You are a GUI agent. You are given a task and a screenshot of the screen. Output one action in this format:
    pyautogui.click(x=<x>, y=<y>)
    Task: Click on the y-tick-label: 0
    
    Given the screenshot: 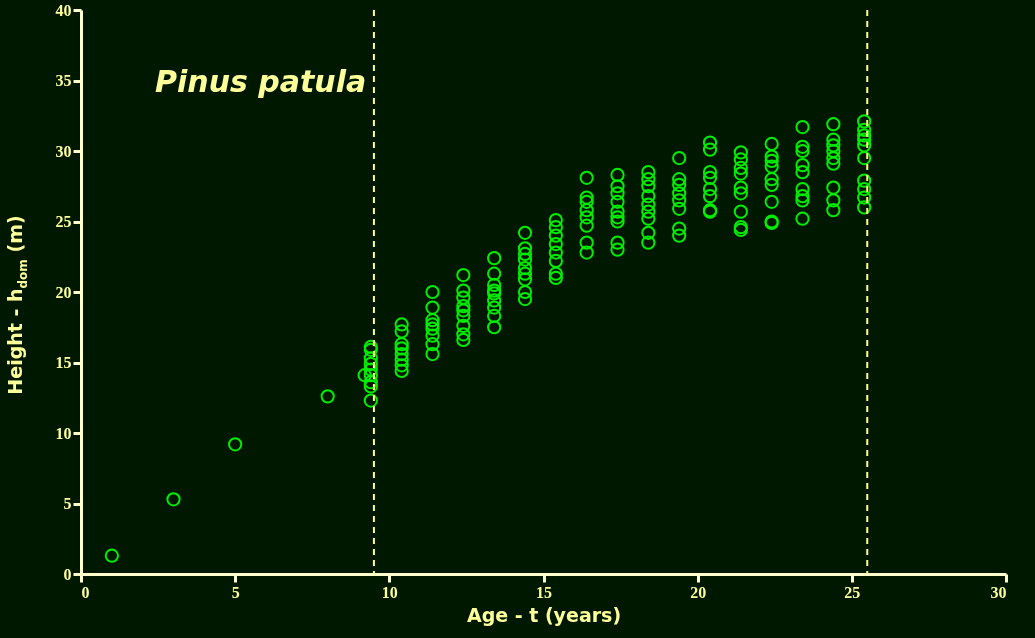 What is the action you would take?
    pyautogui.click(x=67, y=574)
    